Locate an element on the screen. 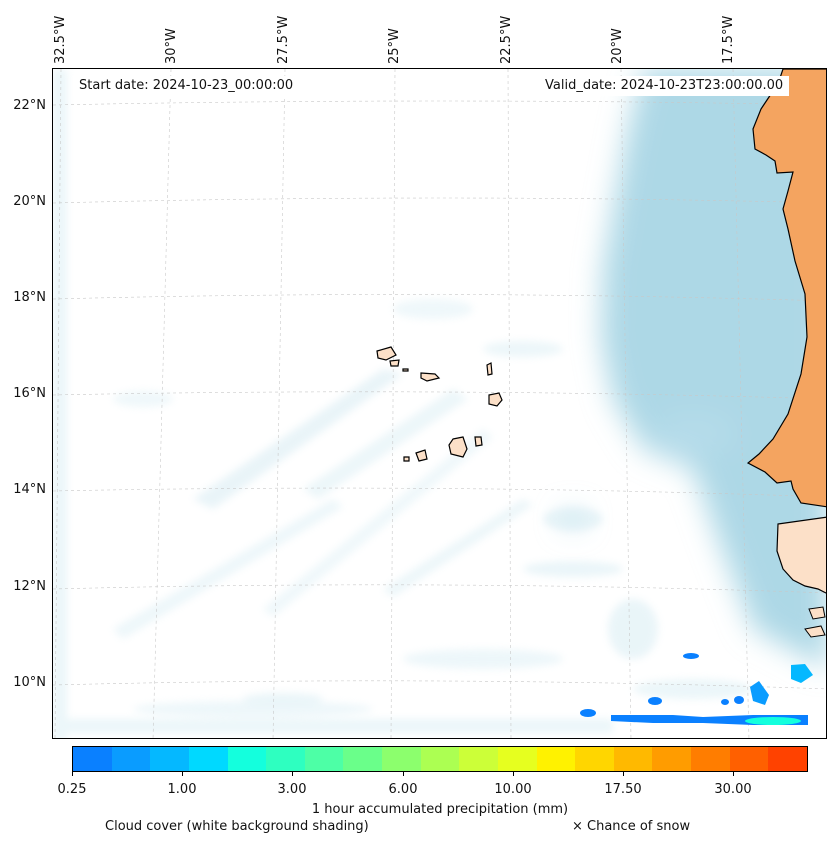 The image size is (837, 844). precipitation-colorbar is located at coordinates (440, 759).